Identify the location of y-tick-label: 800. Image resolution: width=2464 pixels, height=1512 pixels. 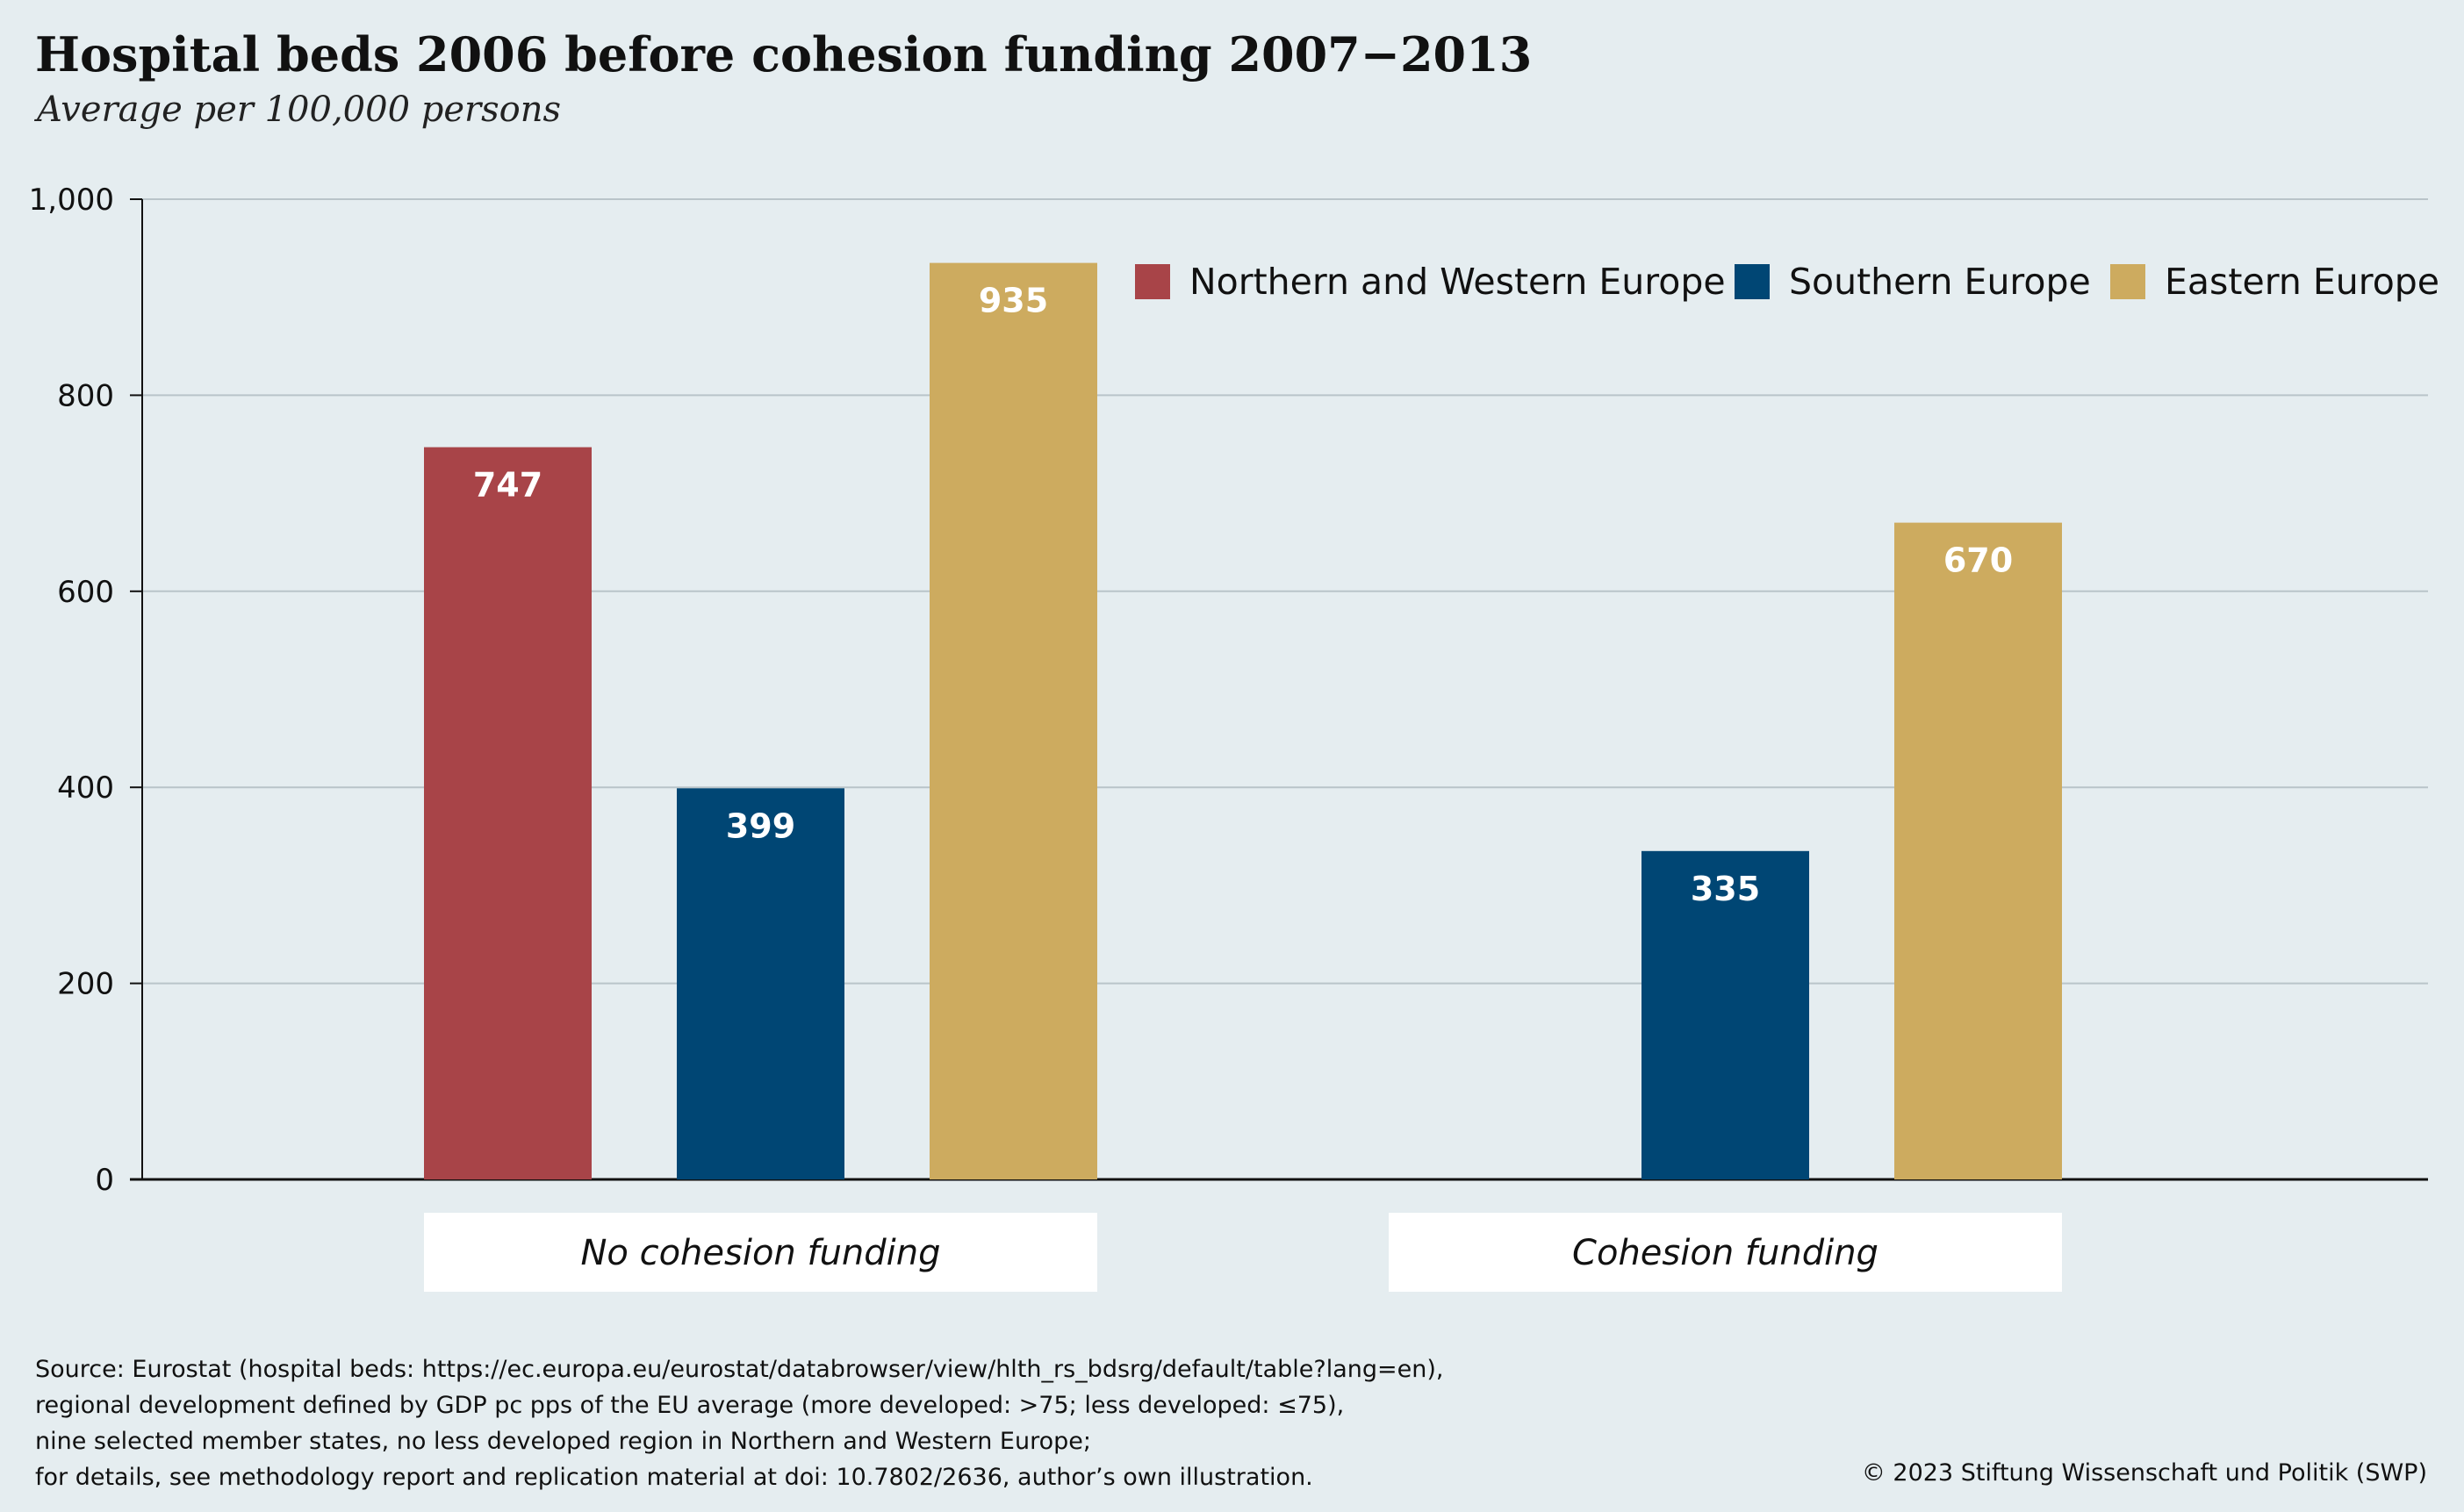
(85, 396).